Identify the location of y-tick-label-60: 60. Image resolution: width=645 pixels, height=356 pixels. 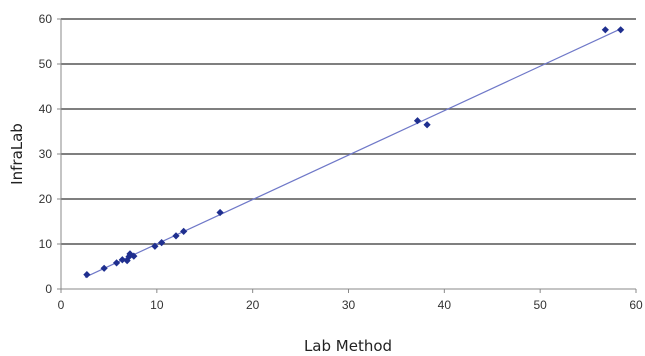
(46, 19).